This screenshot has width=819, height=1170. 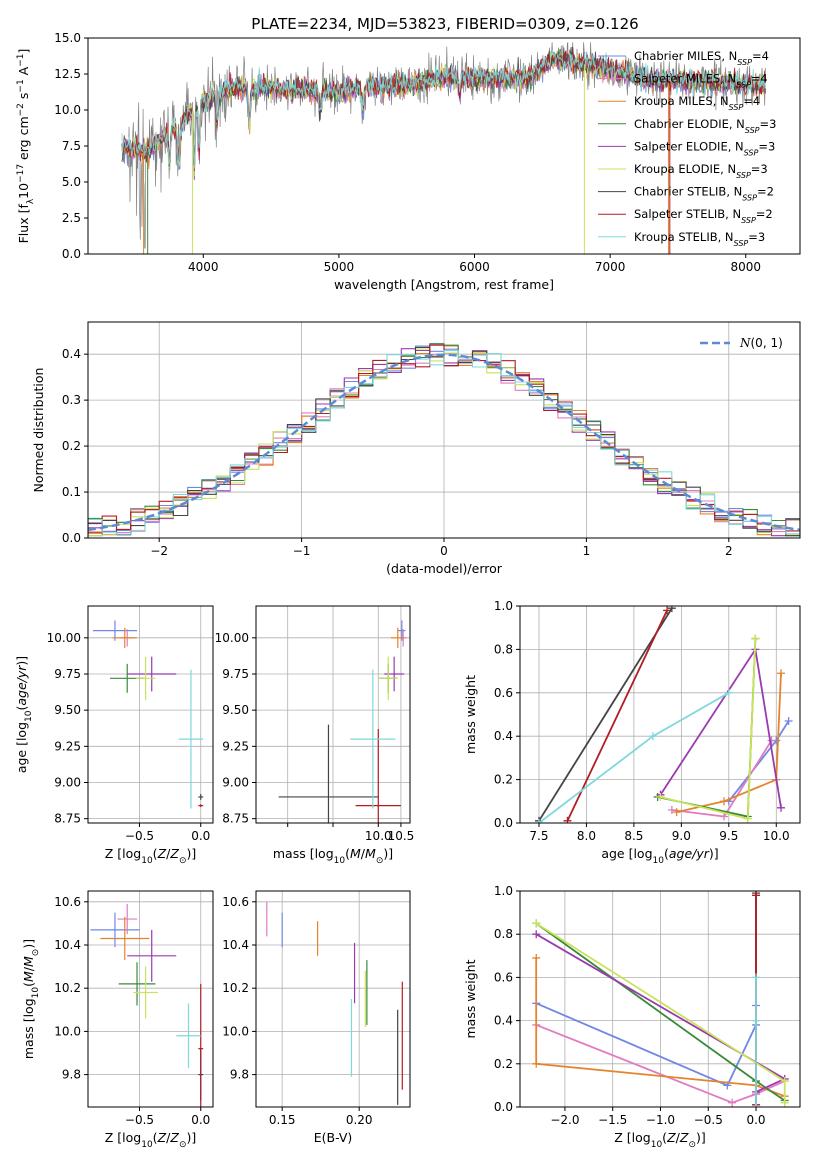 What do you see at coordinates (23, 51) in the screenshot?
I see `y-axis-label-part: ]` at bounding box center [23, 51].